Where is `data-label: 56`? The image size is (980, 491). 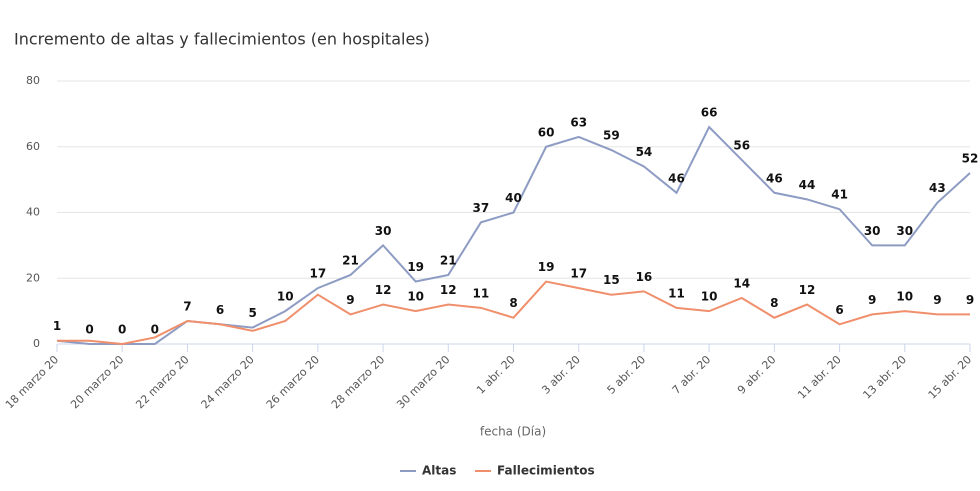
data-label: 56 is located at coordinates (741, 145).